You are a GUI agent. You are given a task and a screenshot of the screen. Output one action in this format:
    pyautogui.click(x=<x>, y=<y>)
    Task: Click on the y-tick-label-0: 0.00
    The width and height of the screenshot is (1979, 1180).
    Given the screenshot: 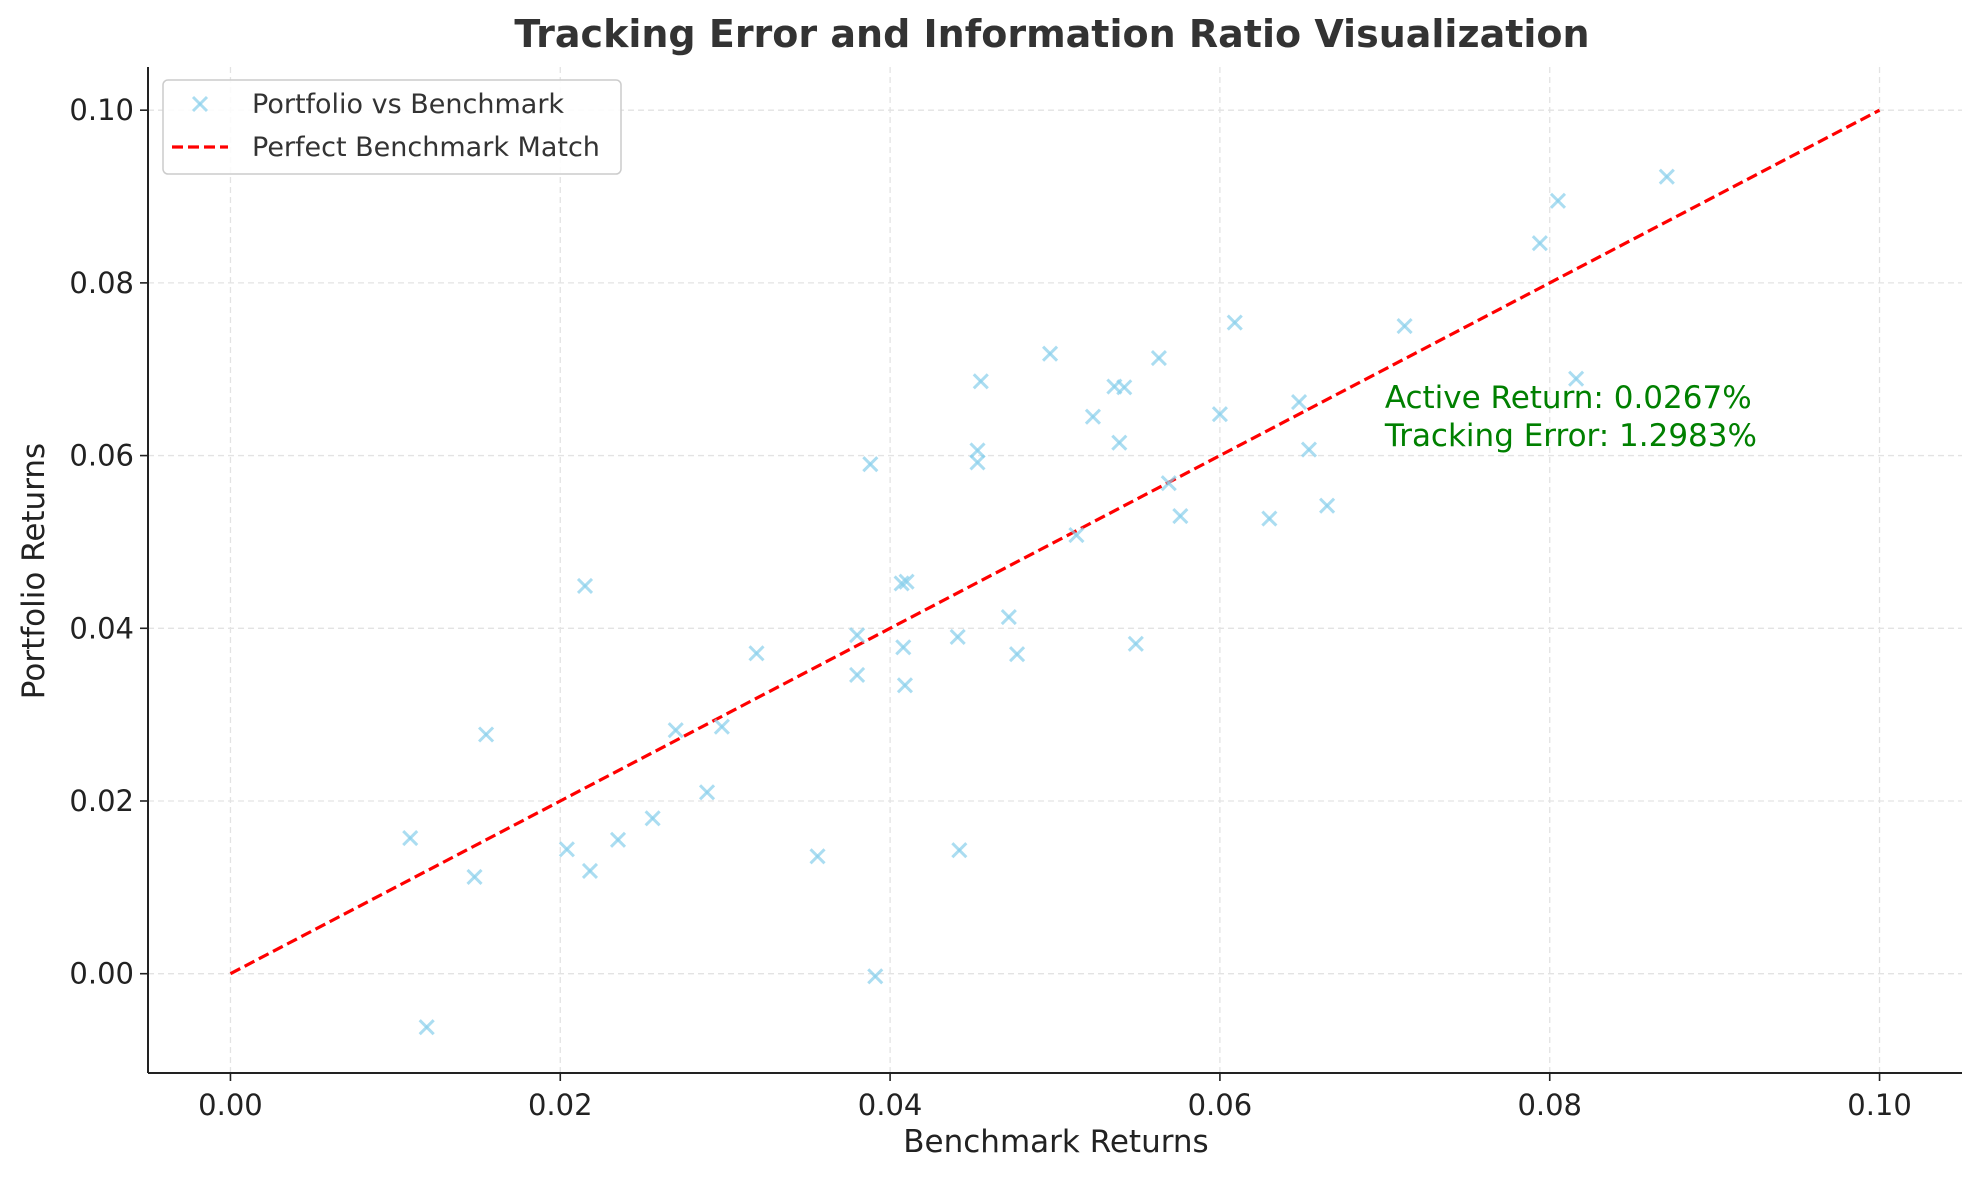 What is the action you would take?
    pyautogui.click(x=101, y=974)
    